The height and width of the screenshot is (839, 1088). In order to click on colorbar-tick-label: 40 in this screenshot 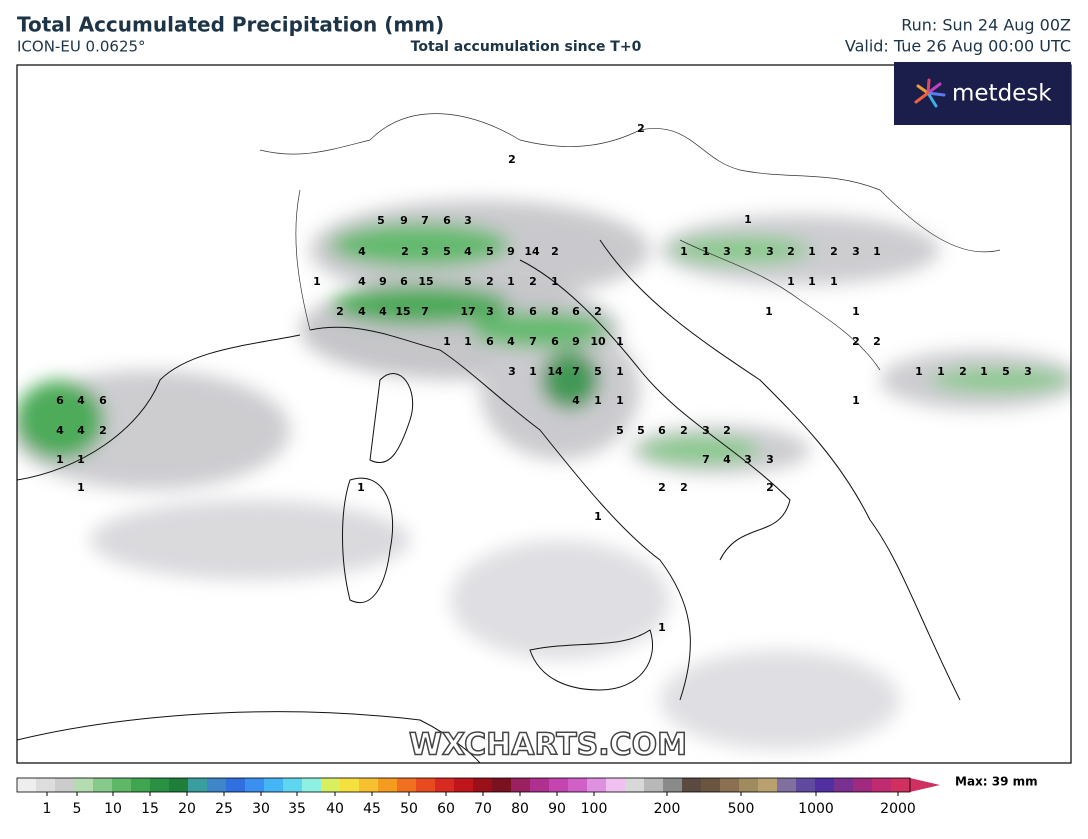, I will do `click(335, 809)`.